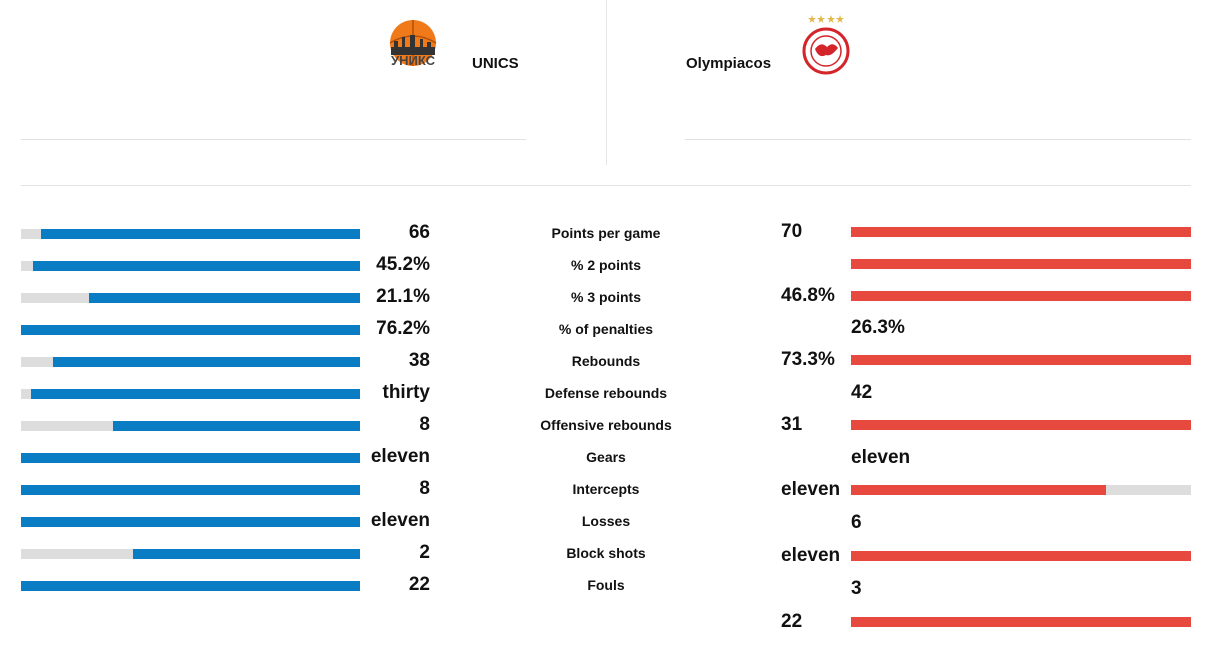  What do you see at coordinates (403, 296) in the screenshot?
I see `home-stat-value: 21.1%` at bounding box center [403, 296].